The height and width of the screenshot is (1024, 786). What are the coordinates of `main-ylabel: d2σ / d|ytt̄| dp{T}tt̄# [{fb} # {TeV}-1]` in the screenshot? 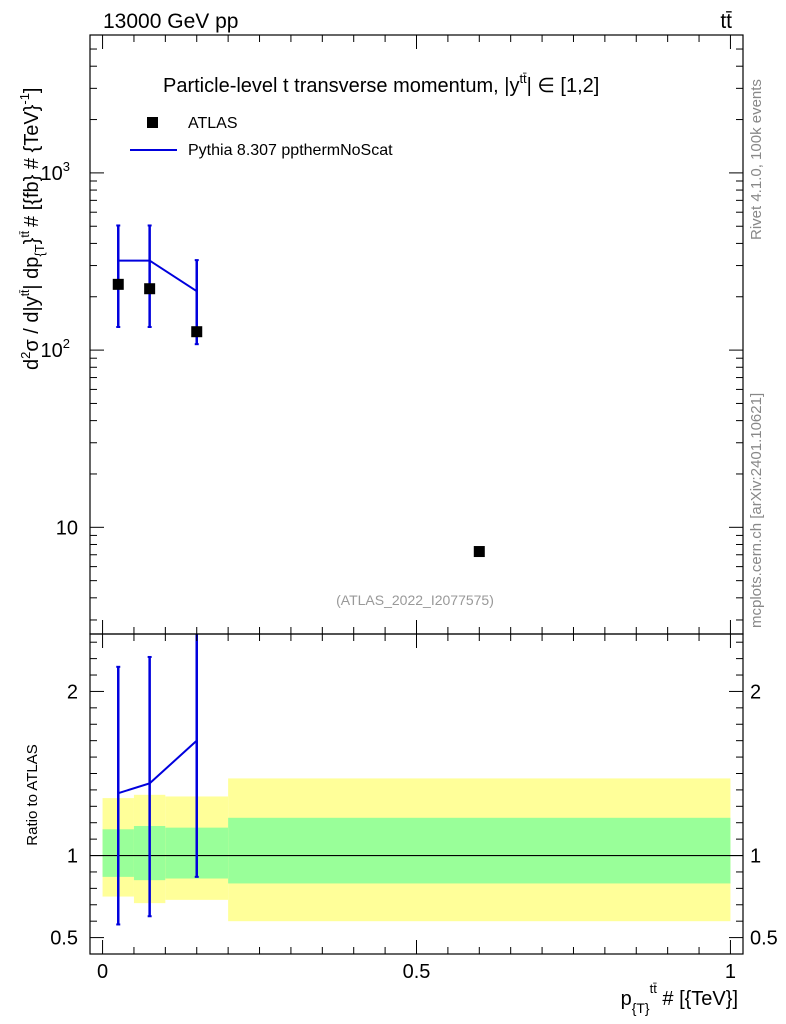 It's located at (32, 229).